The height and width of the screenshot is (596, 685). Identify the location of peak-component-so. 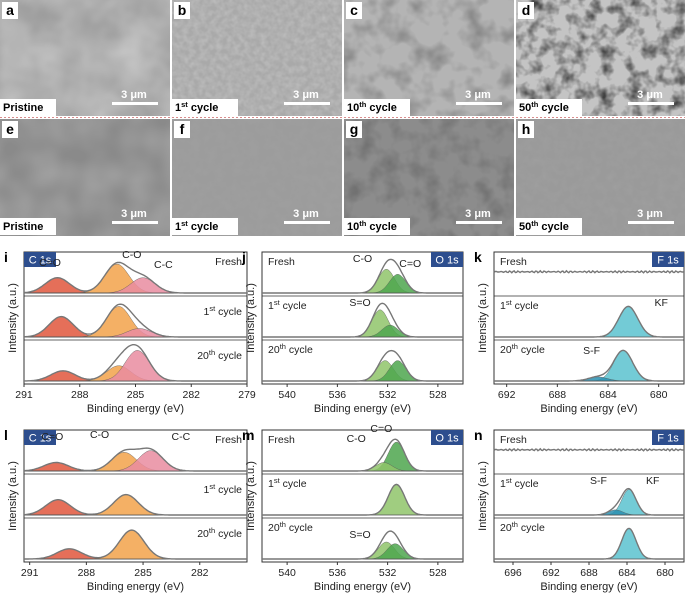
(362, 323).